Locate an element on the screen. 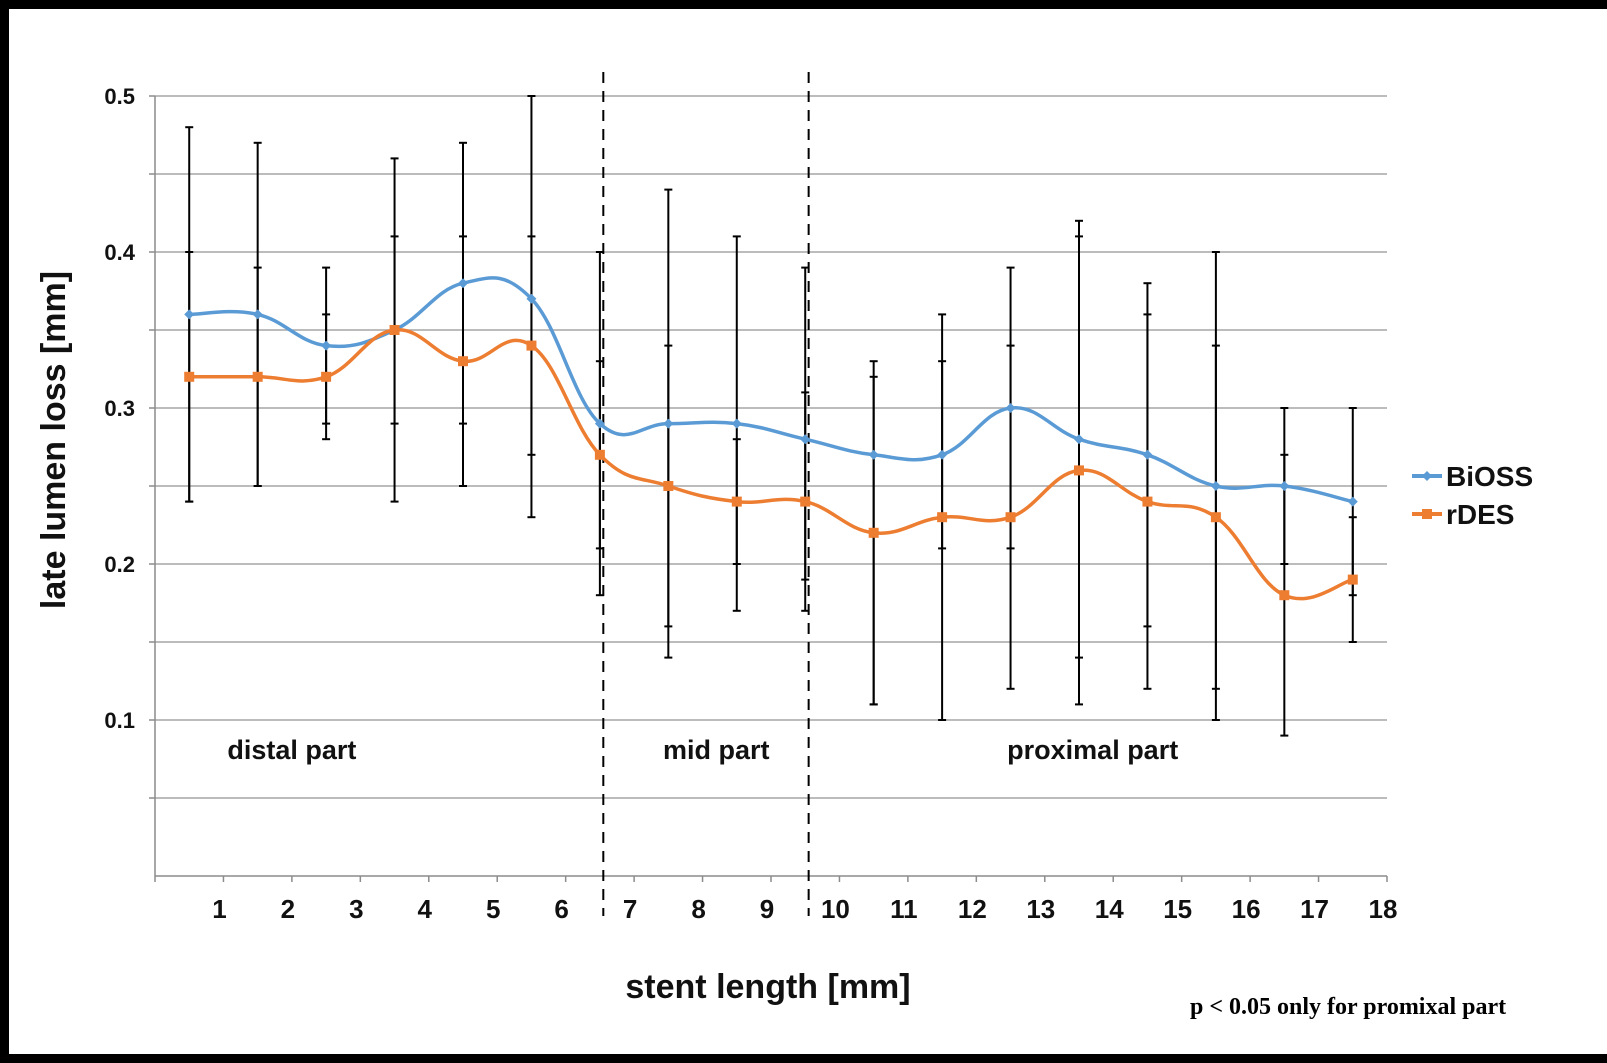 This screenshot has width=1607, height=1063. x-tick-label: 11 is located at coordinates (904, 909).